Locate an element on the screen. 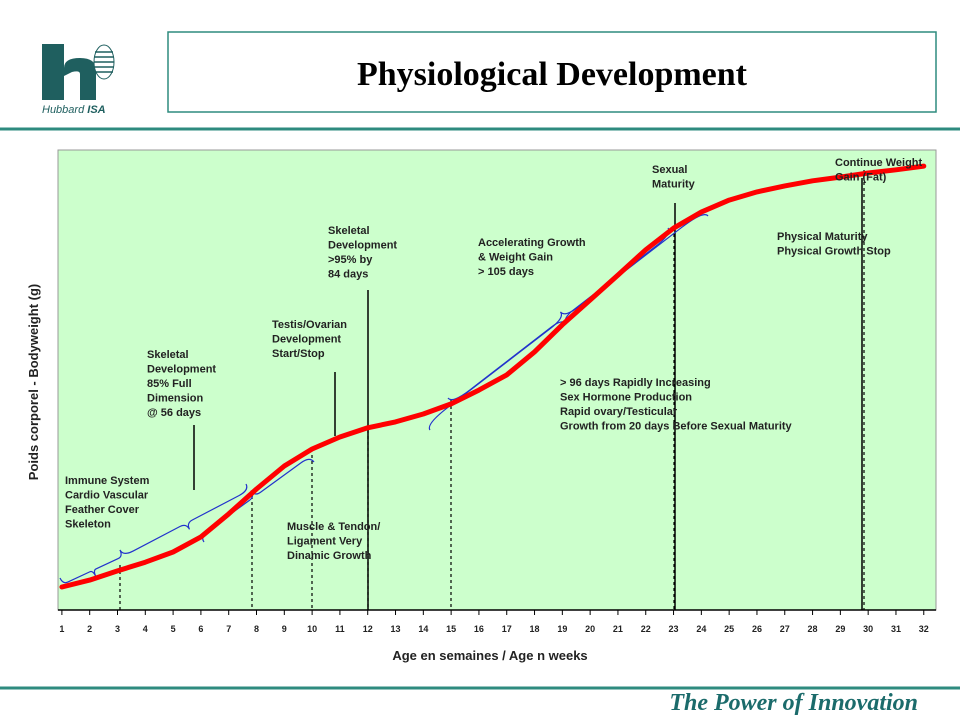 This screenshot has height=720, width=960. x-tick-label: 32 is located at coordinates (924, 629).